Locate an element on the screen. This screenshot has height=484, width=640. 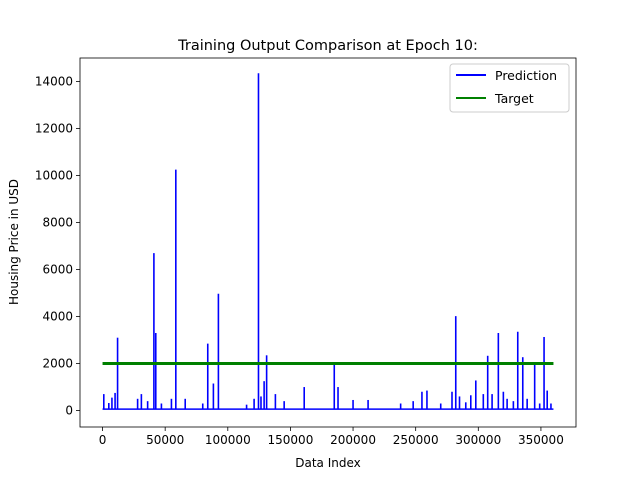
y-axis: 0 2000 4000 6000 8000 10000 12000 14000 is located at coordinates (57, 246).